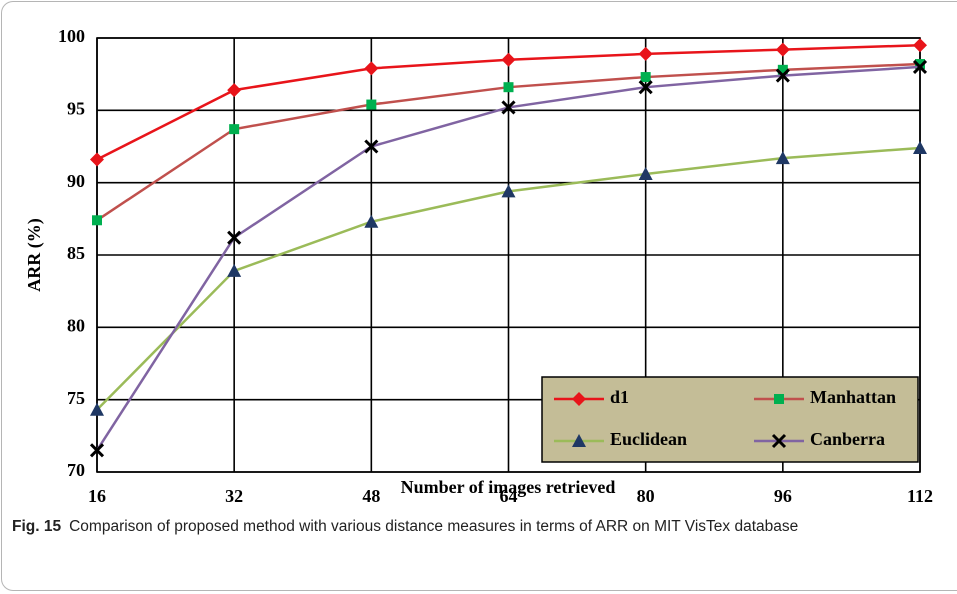  What do you see at coordinates (509, 496) in the screenshot?
I see `x-tick-label: 64` at bounding box center [509, 496].